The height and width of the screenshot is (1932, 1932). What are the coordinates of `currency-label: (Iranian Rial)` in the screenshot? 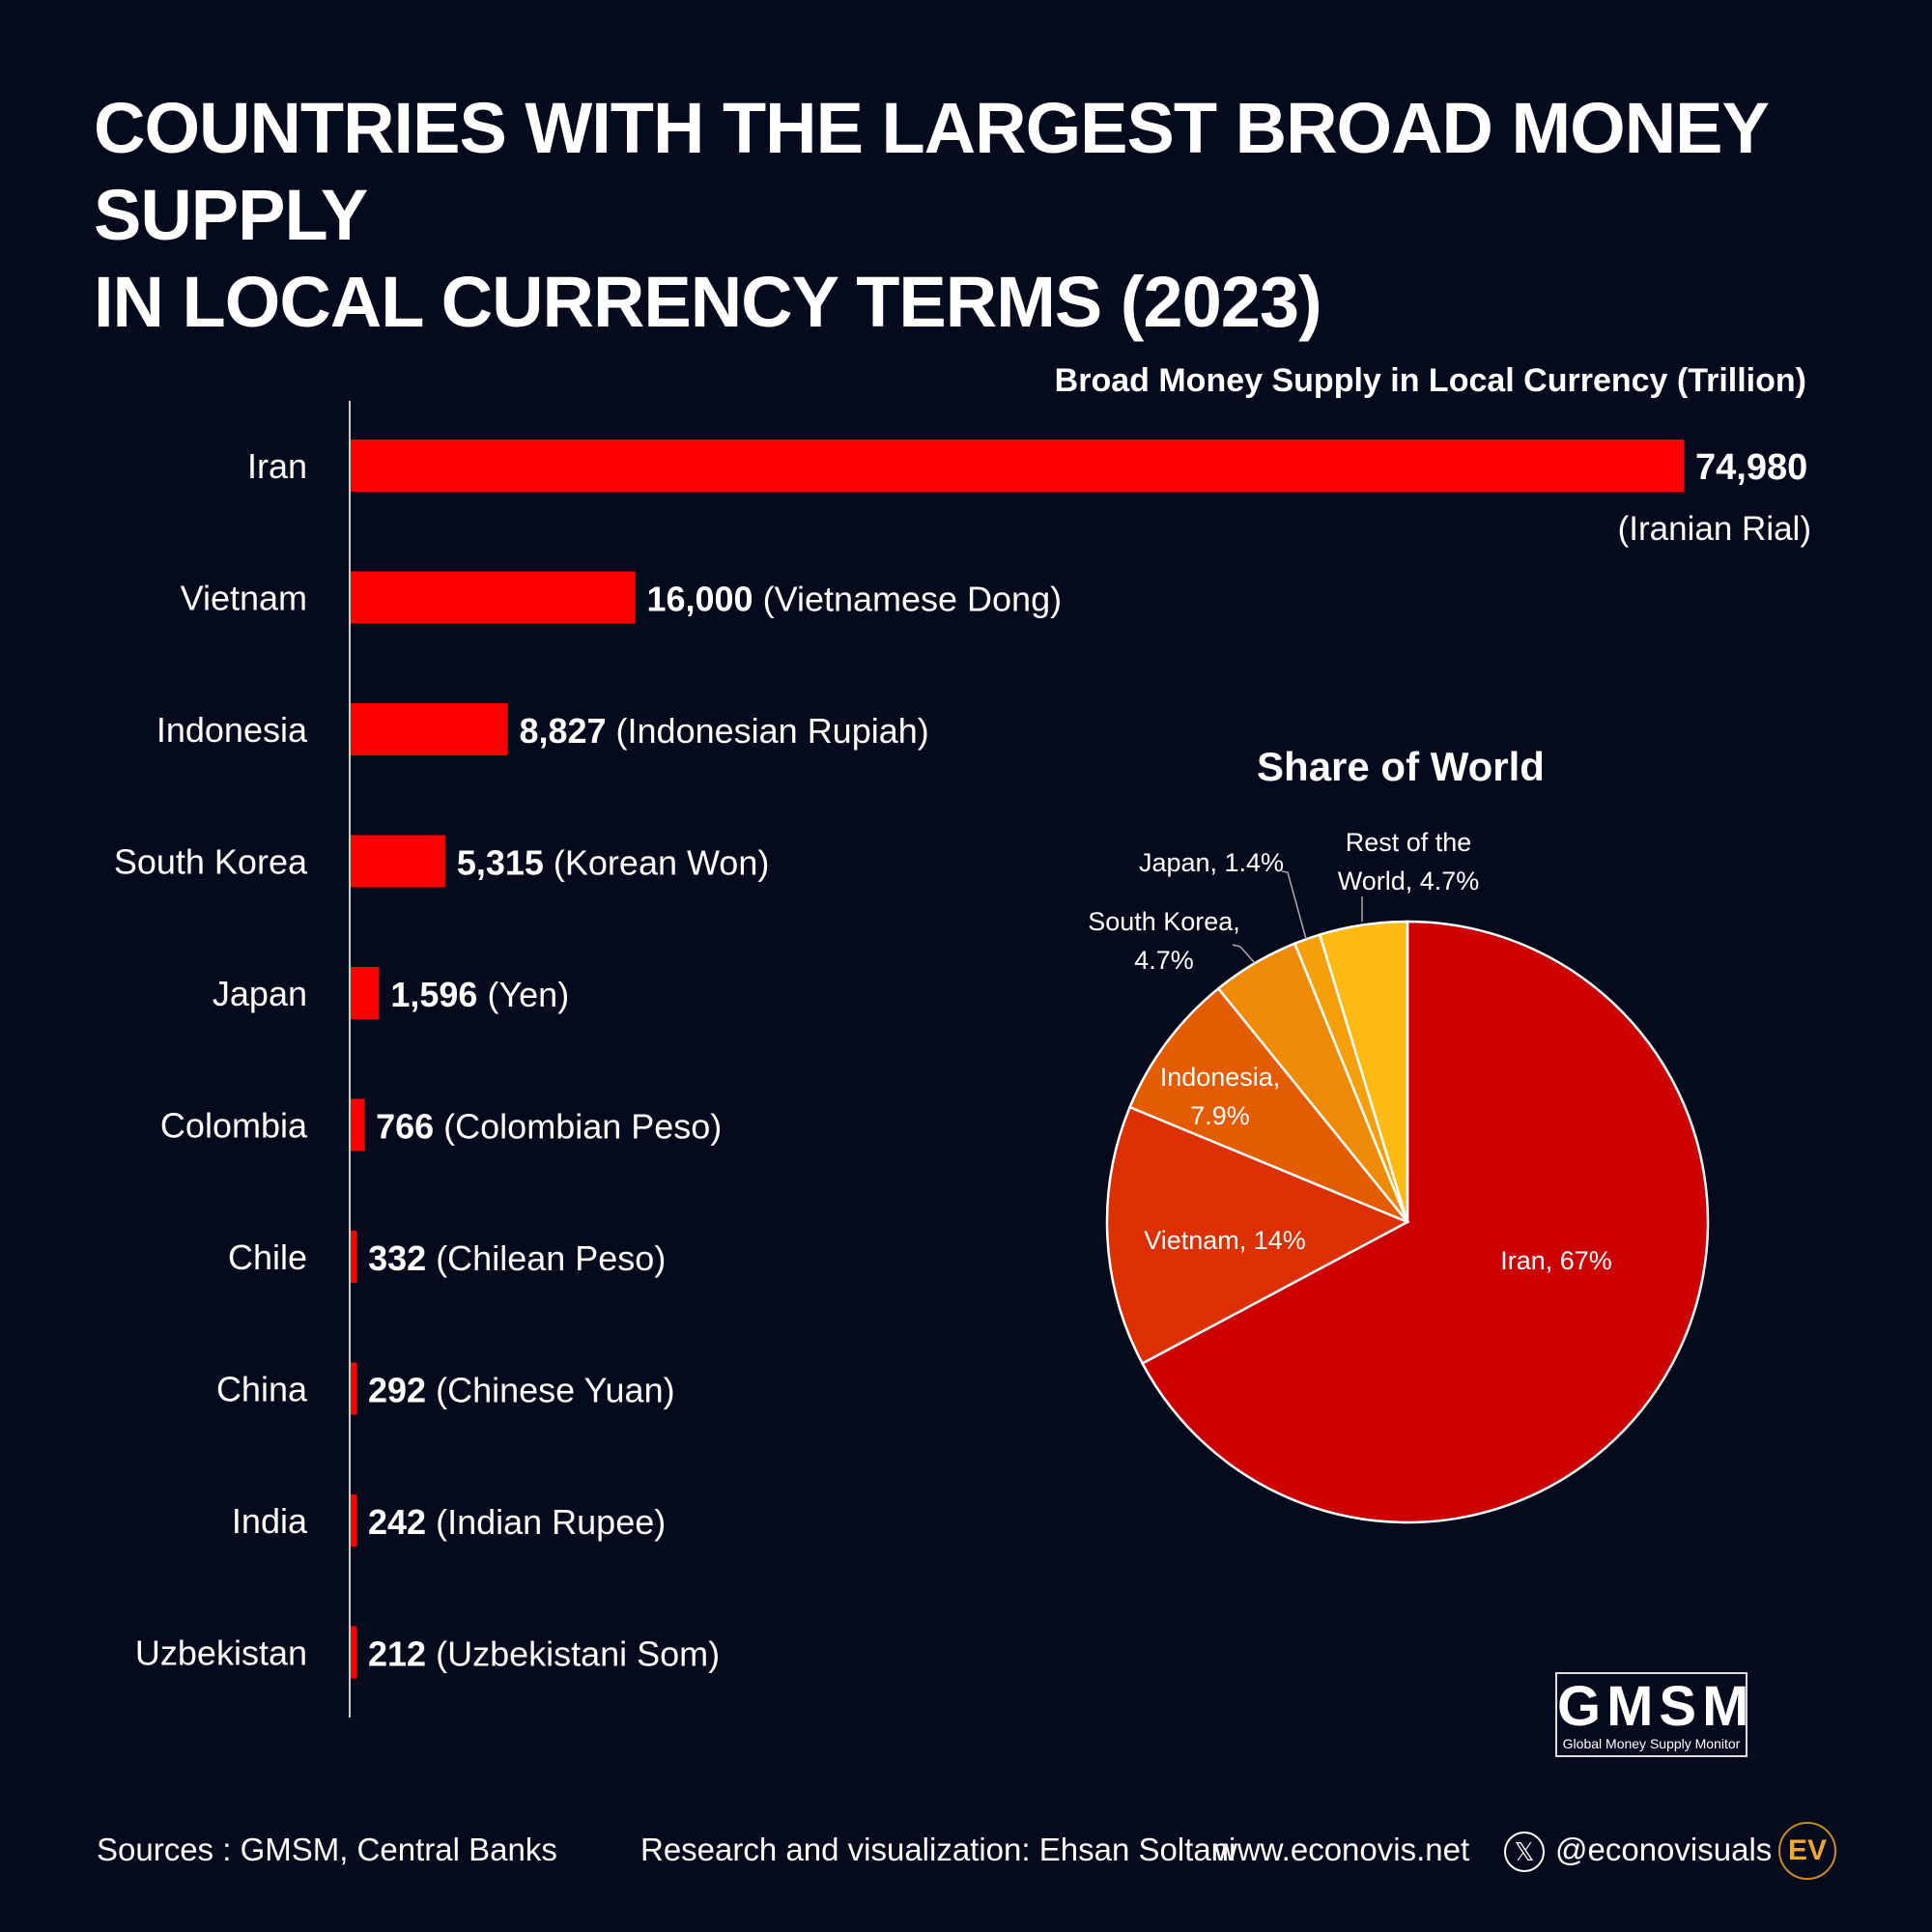 It's located at (1714, 529).